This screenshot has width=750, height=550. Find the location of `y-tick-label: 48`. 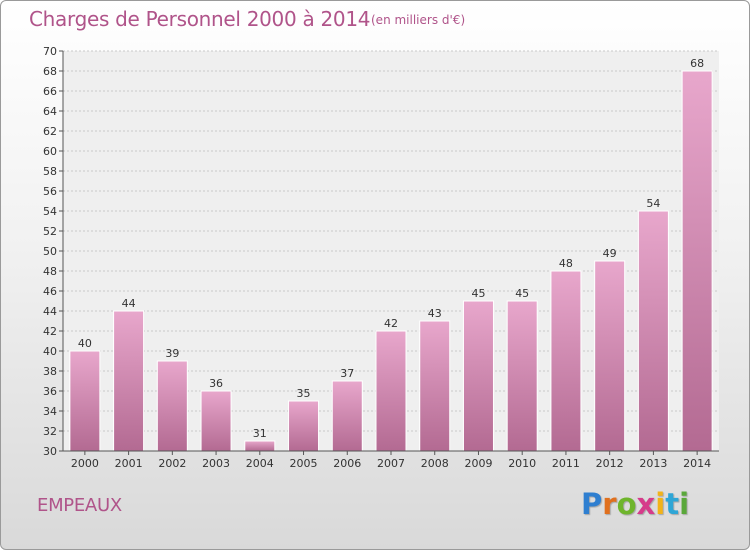

y-tick-label: 48 is located at coordinates (50, 271).